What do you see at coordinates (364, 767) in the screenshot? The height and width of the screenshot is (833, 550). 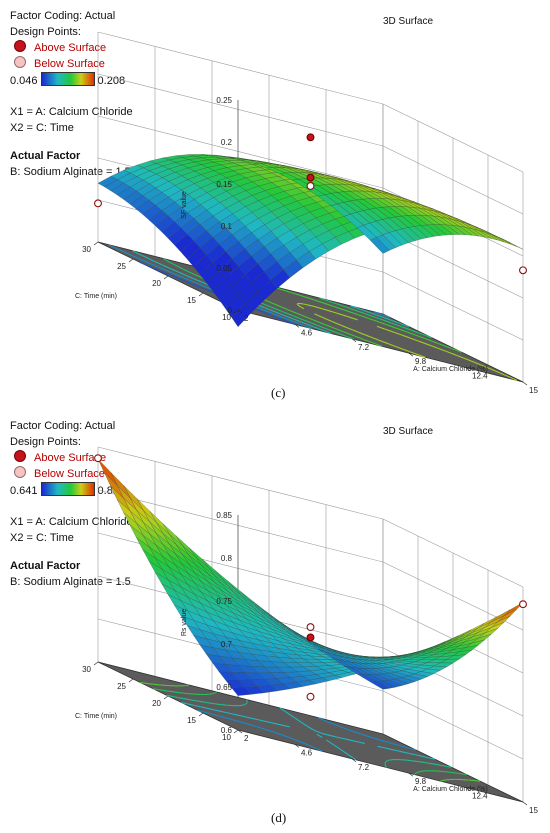 I see `x-tick-label: 7.2` at bounding box center [364, 767].